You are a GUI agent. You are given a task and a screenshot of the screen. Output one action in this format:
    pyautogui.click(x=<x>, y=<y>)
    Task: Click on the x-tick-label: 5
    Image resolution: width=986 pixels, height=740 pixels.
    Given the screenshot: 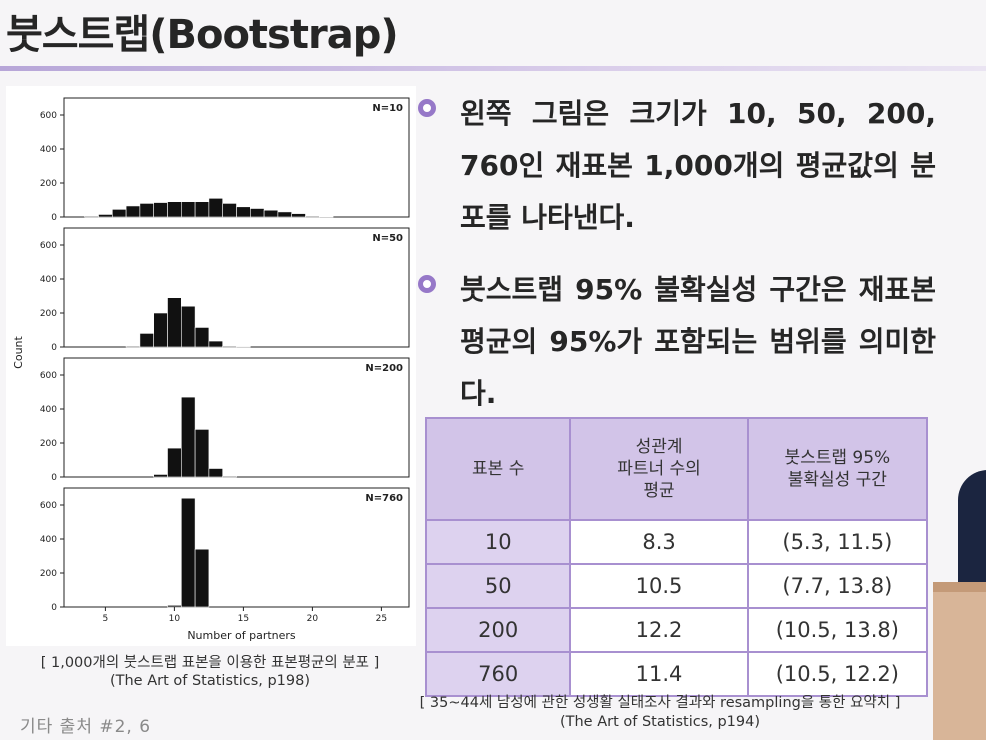 What is the action you would take?
    pyautogui.click(x=106, y=619)
    